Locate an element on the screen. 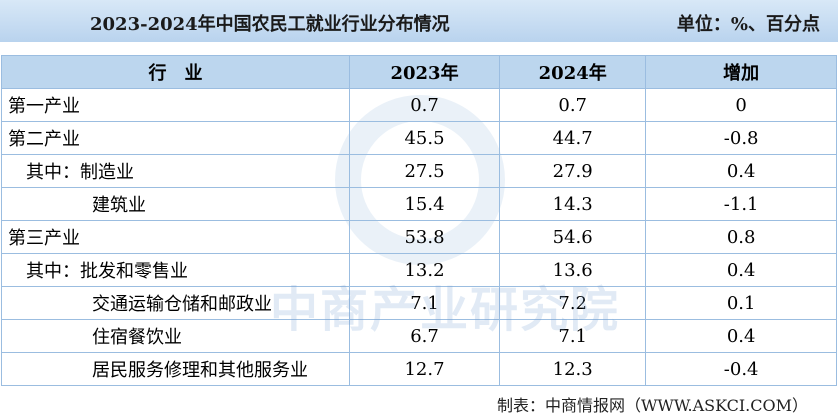  table-row: 居民服务修理和其他服务业 12.7 12.3 -0.4 is located at coordinates (419, 369).